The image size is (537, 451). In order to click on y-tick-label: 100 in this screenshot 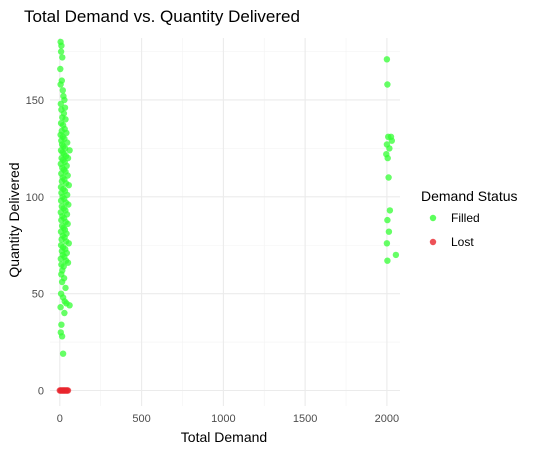, I will do `click(35, 198)`.